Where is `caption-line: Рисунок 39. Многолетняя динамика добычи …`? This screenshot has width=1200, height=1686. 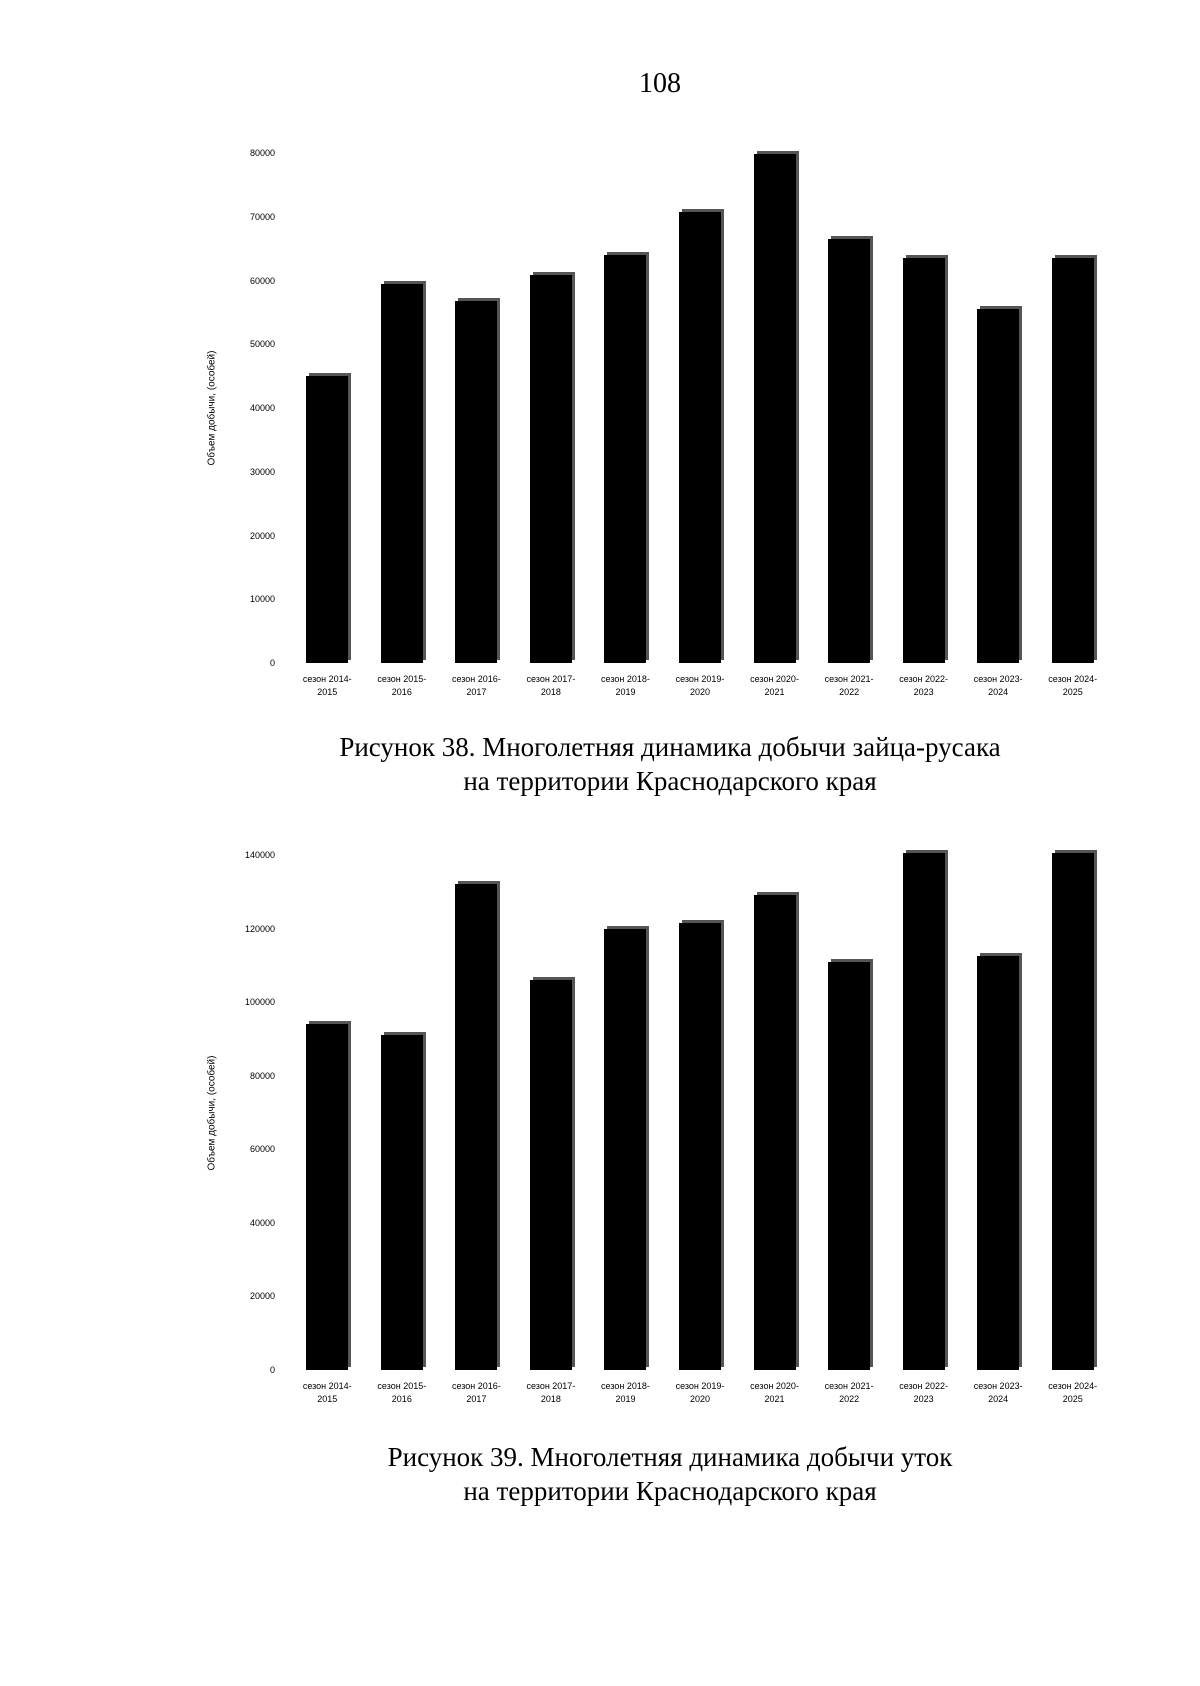 caption-line: Рисунок 39. Многолетняя динамика добычи … is located at coordinates (670, 1457).